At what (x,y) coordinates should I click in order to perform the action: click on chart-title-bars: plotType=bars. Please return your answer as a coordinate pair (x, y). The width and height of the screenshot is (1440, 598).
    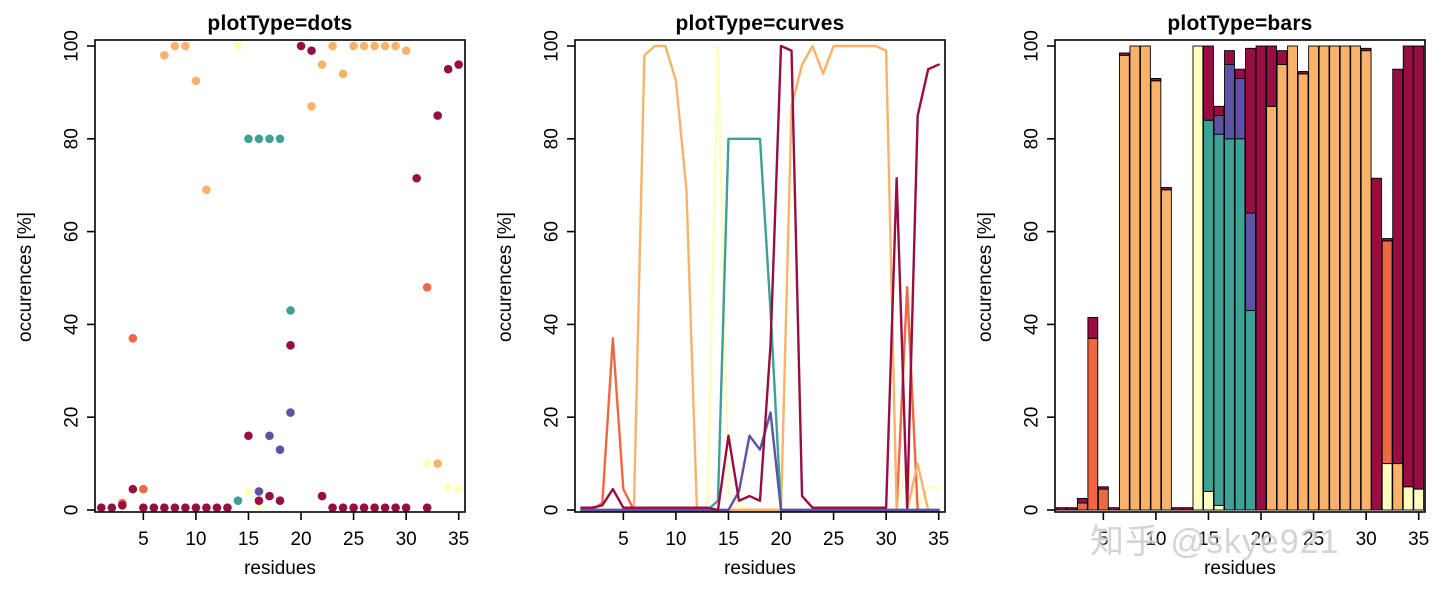
    Looking at the image, I should click on (1240, 23).